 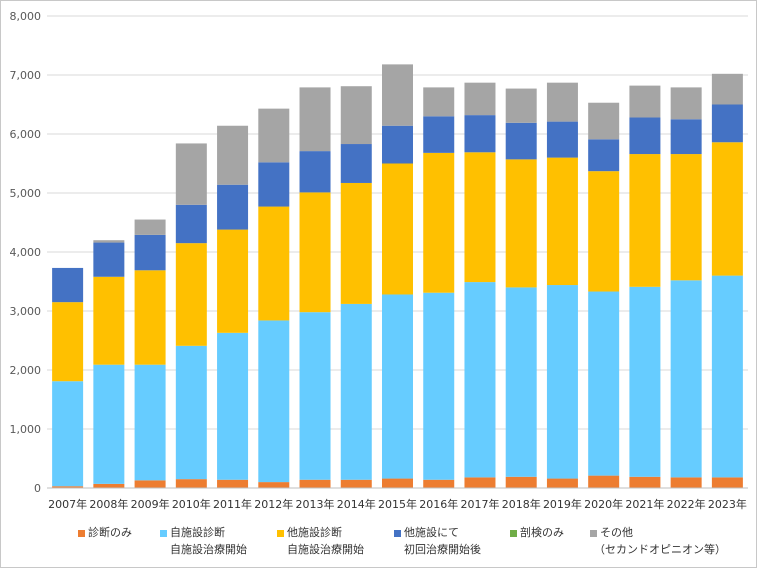 What do you see at coordinates (26, 311) in the screenshot?
I see `y-tick-label: 3,000` at bounding box center [26, 311].